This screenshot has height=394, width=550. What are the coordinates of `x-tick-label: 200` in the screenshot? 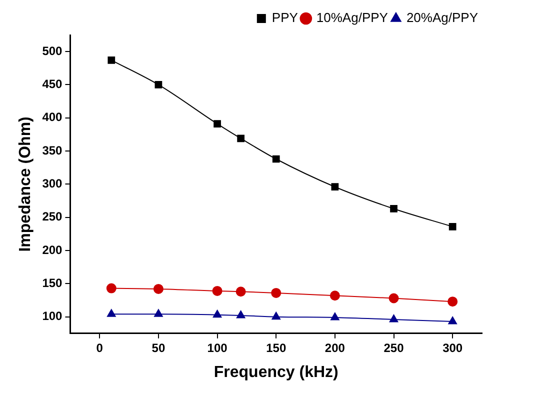 It's located at (335, 347).